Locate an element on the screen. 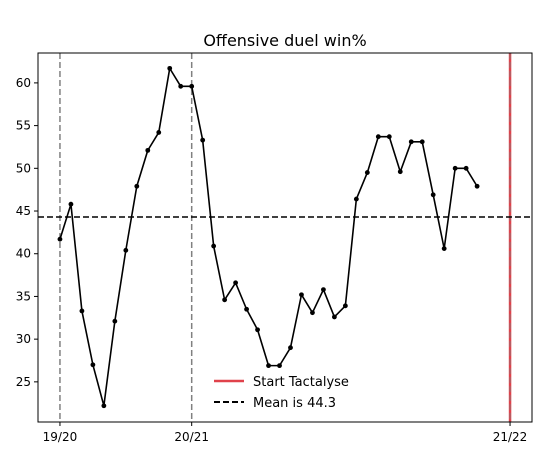 This screenshot has width=543, height=460. y-tick-label: 55 is located at coordinates (23, 126).